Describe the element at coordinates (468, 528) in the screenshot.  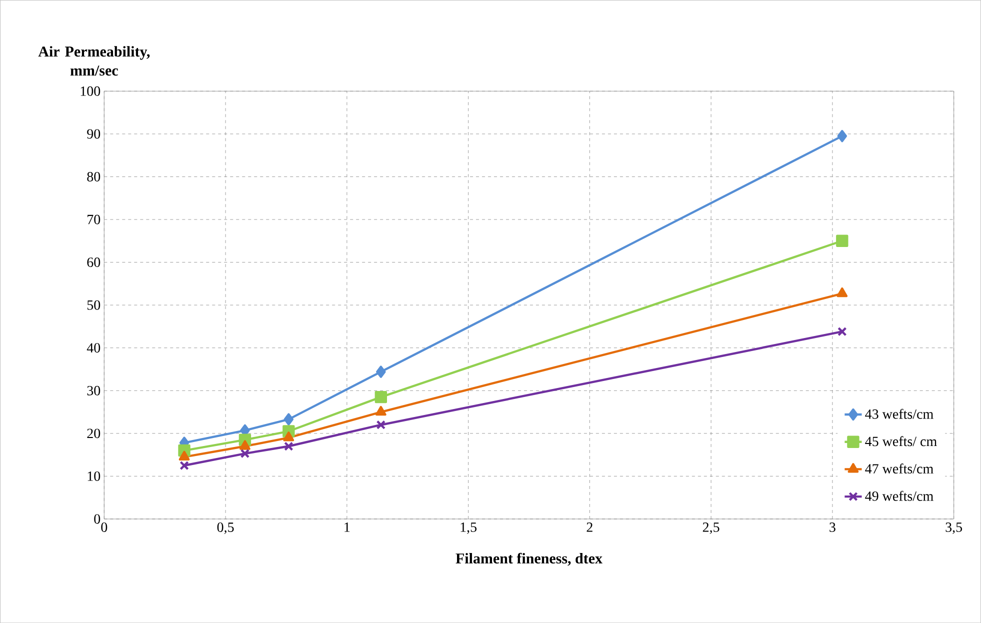
I see `x-tick-label: 1,5` at that location.